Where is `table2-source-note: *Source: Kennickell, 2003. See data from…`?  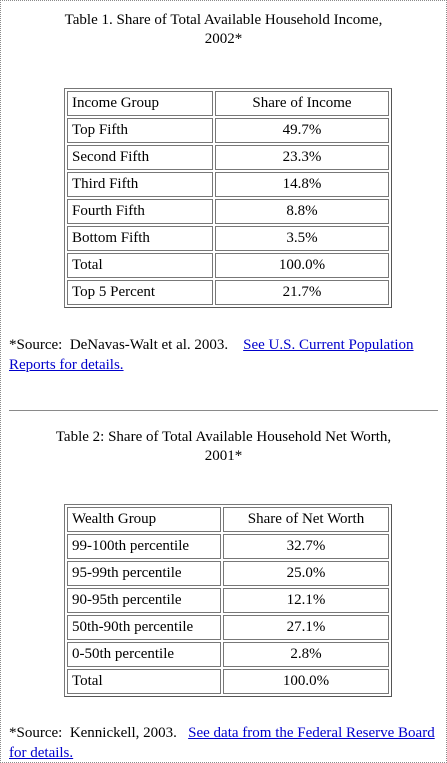 table2-source-note: *Source: Kennickell, 2003. See data from… is located at coordinates (224, 743).